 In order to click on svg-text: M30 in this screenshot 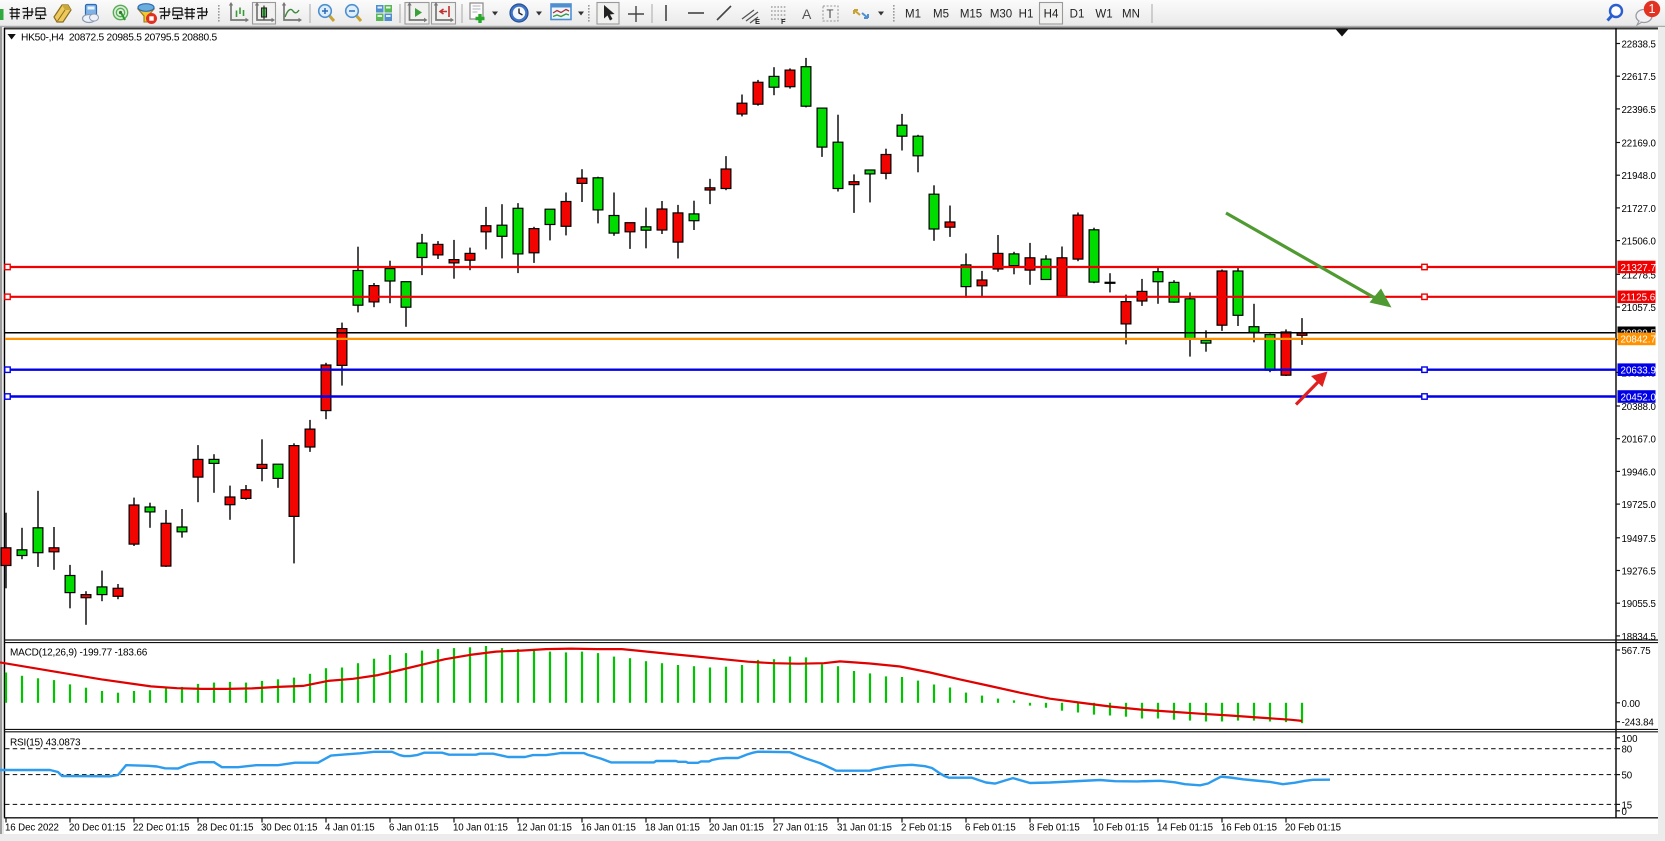, I will do `click(1001, 15)`.